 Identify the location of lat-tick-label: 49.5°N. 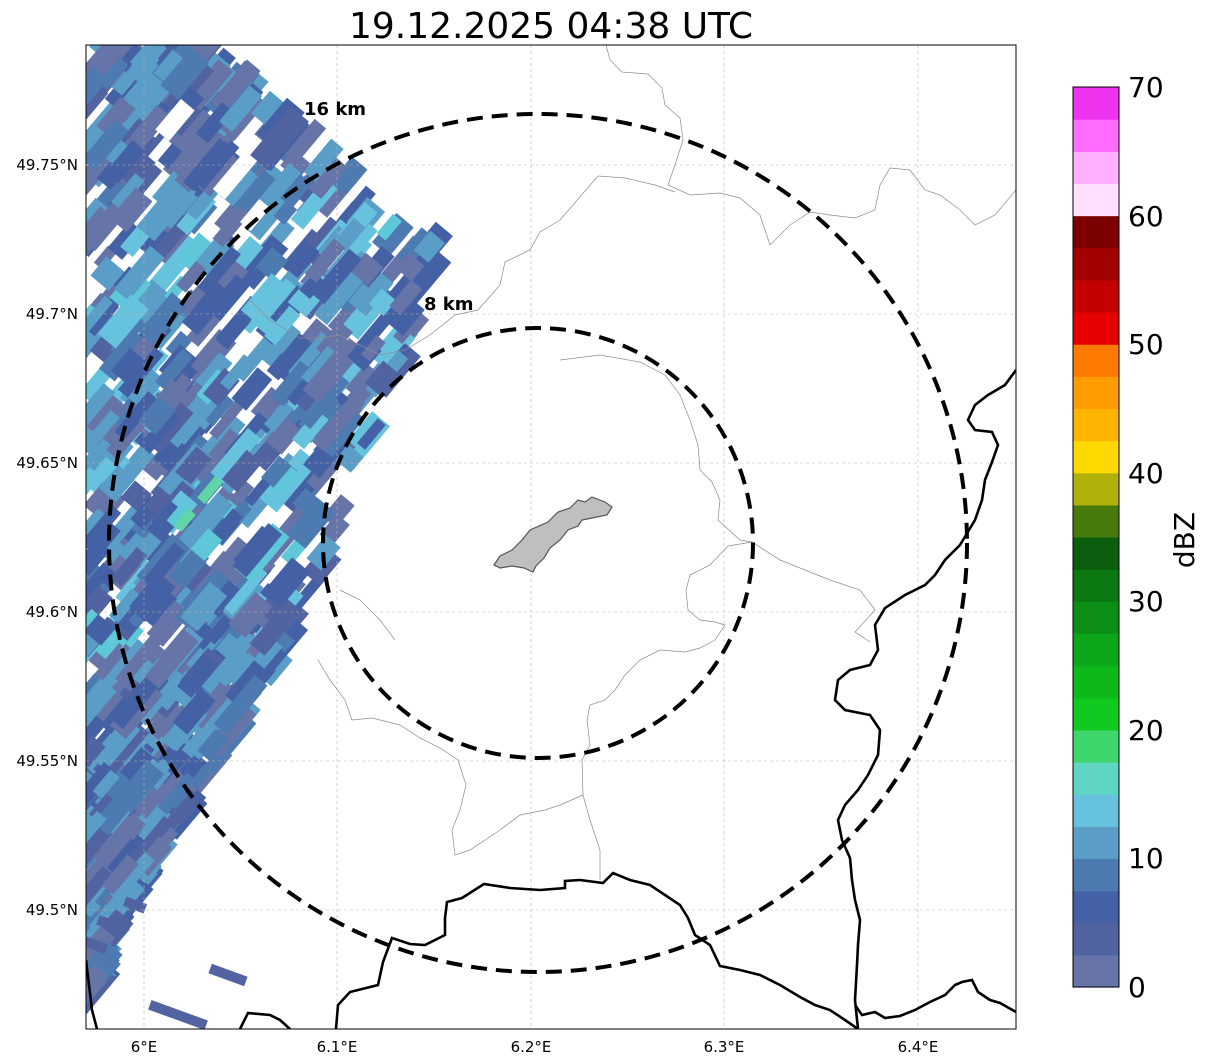
(52, 910).